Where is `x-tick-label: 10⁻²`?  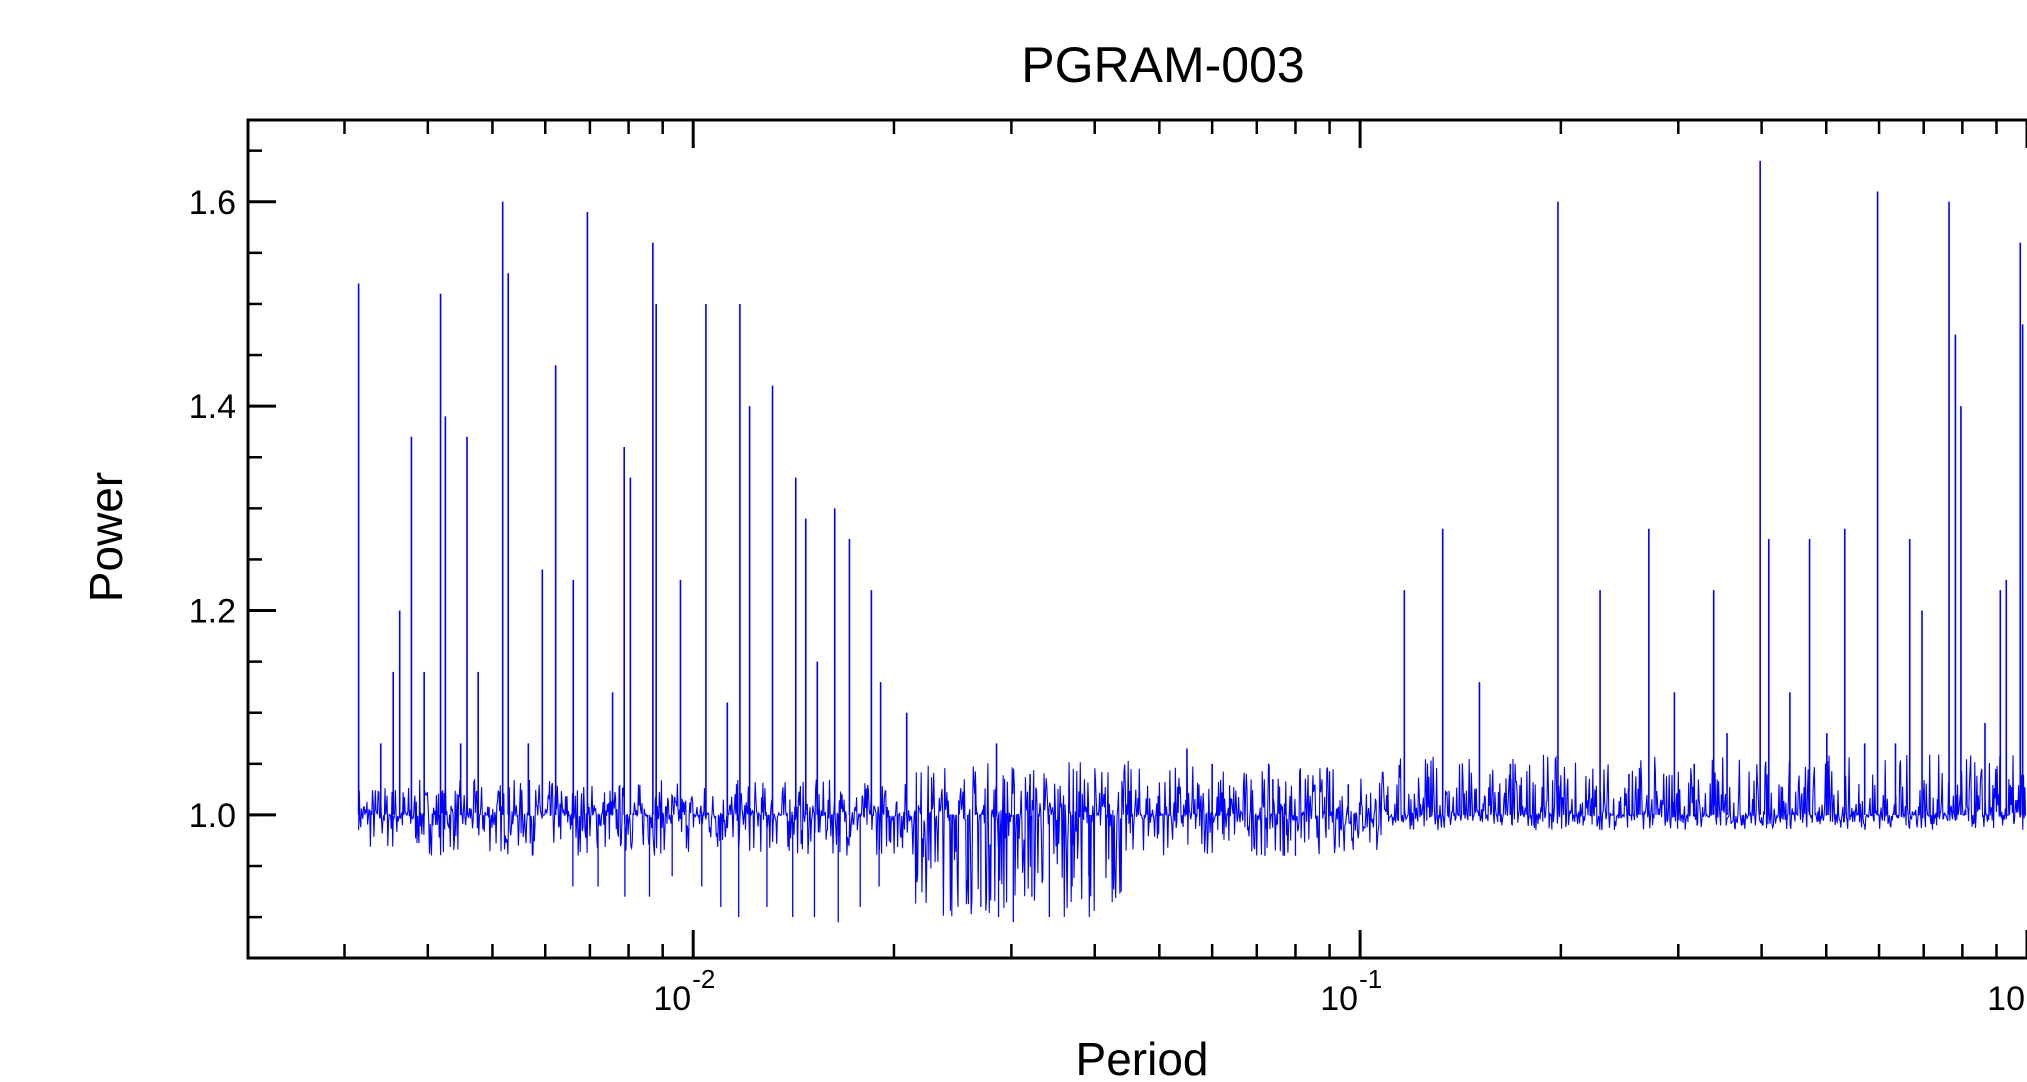
x-tick-label: 10⁻² is located at coordinates (684, 991).